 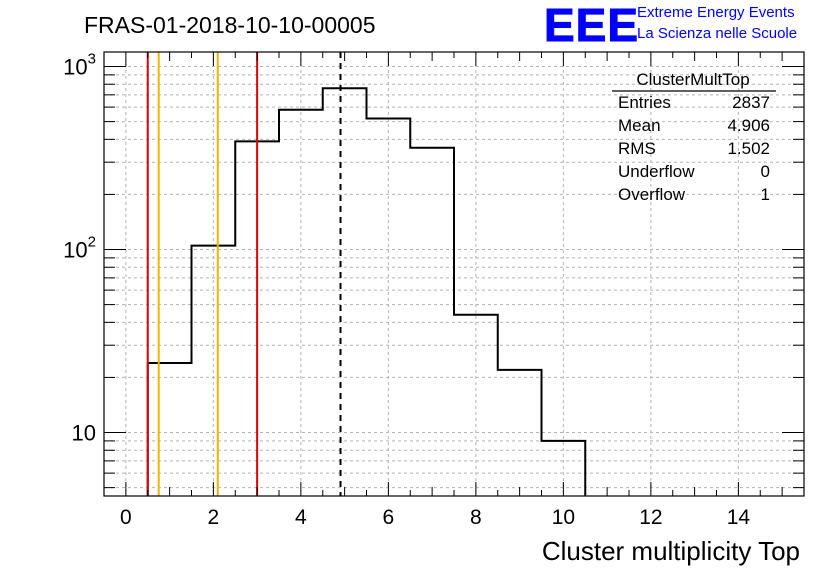 What do you see at coordinates (694, 104) in the screenshot?
I see `stat-row-entries: Entries 2837` at bounding box center [694, 104].